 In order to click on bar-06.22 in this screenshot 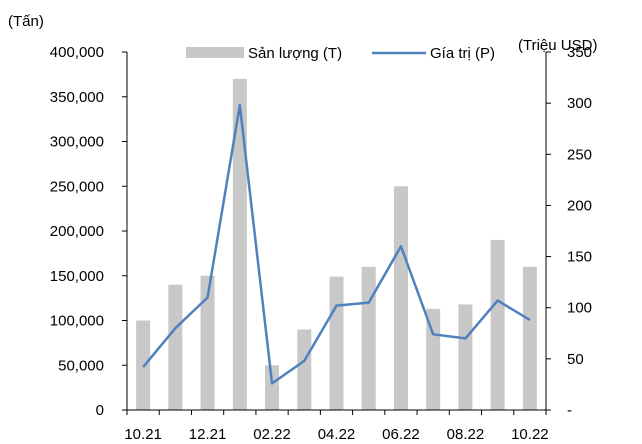, I will do `click(400, 298)`.